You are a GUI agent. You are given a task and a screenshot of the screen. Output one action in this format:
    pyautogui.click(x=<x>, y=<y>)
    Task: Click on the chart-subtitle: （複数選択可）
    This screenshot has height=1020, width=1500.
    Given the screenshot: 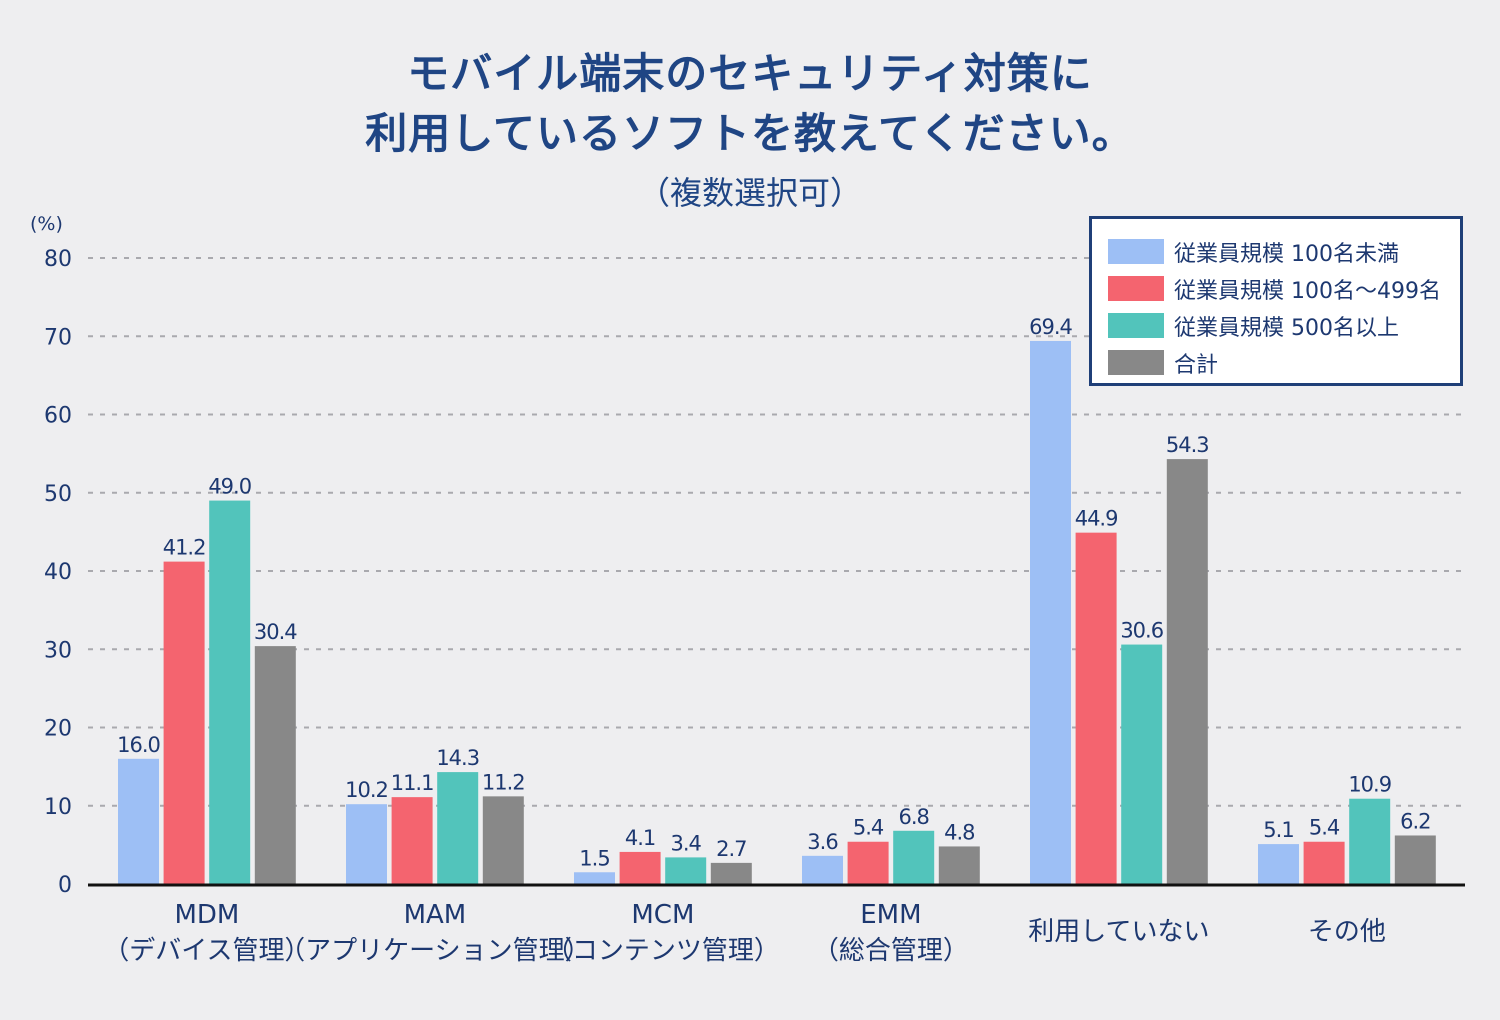 What is the action you would take?
    pyautogui.click(x=749, y=193)
    